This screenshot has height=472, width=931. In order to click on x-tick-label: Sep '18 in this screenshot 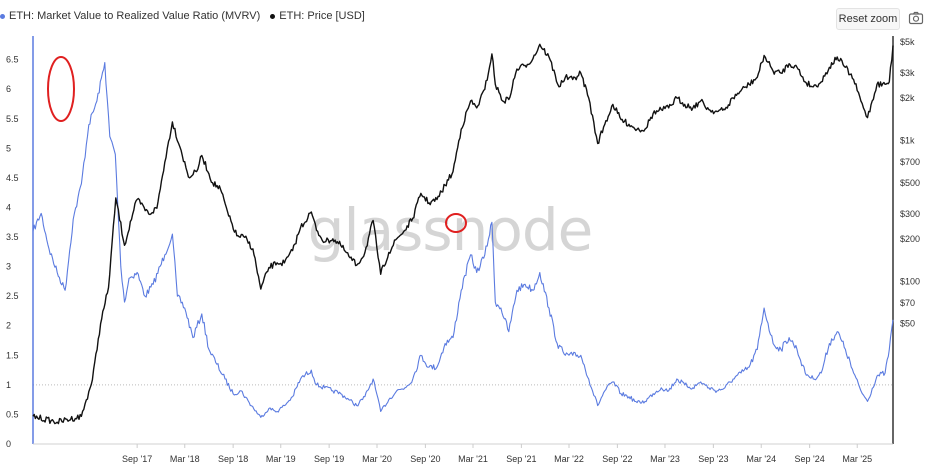, I will do `click(233, 459)`.